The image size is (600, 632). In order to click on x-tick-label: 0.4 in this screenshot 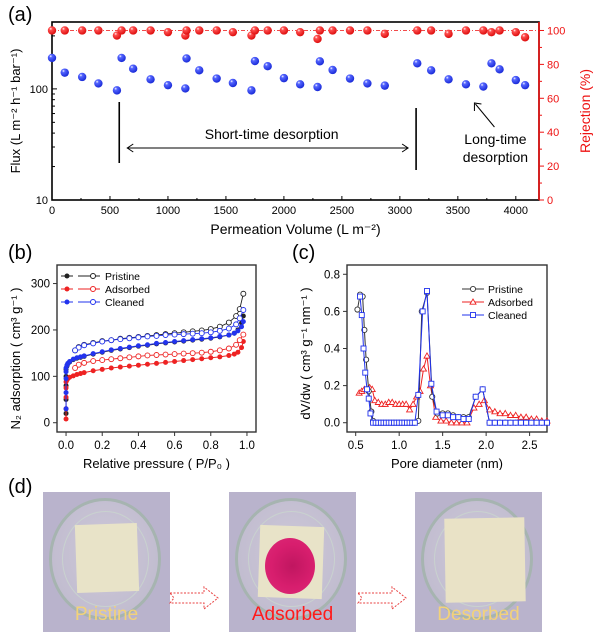, I will do `click(138, 446)`.